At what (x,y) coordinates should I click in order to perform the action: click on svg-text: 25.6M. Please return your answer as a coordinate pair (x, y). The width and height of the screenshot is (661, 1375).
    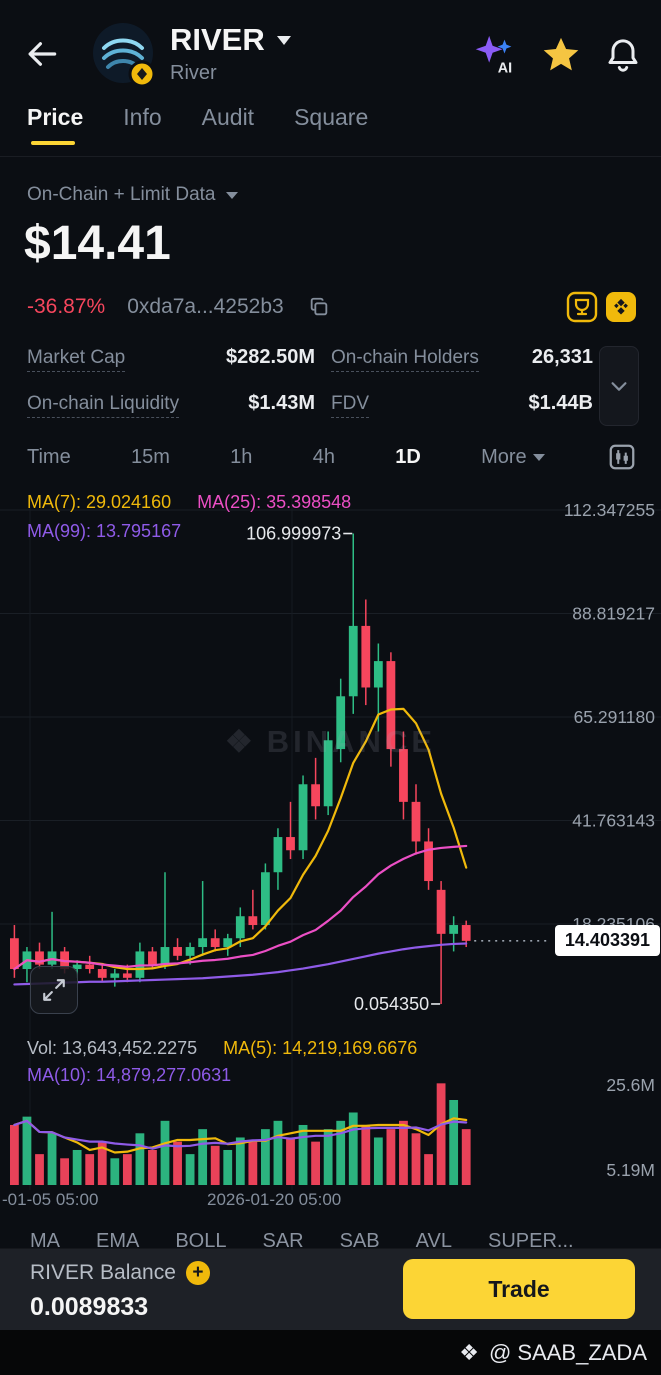
    Looking at the image, I should click on (630, 1085).